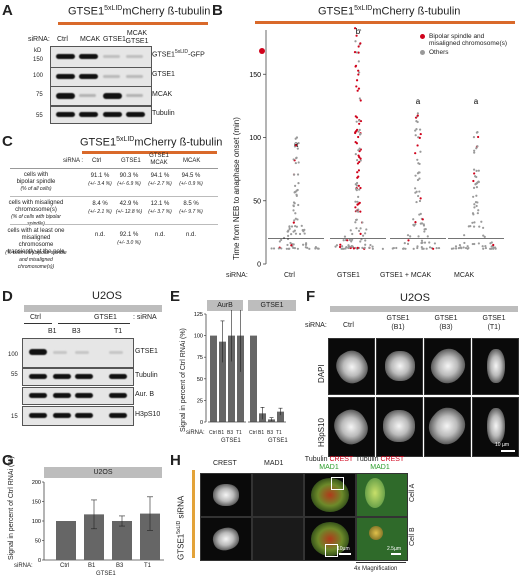 The image size is (520, 578). Describe the element at coordinates (118, 331) in the screenshot. I see `panel-d-lane-t1: T1` at that location.